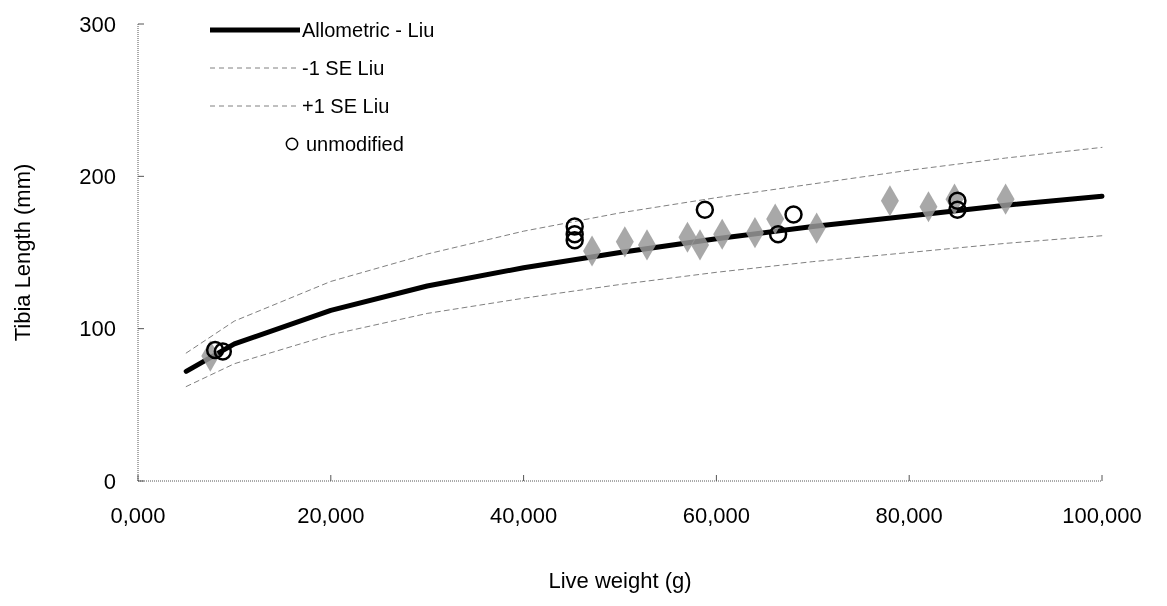 The height and width of the screenshot is (606, 1167). What do you see at coordinates (331, 515) in the screenshot?
I see `x-tick-label: 20,000` at bounding box center [331, 515].